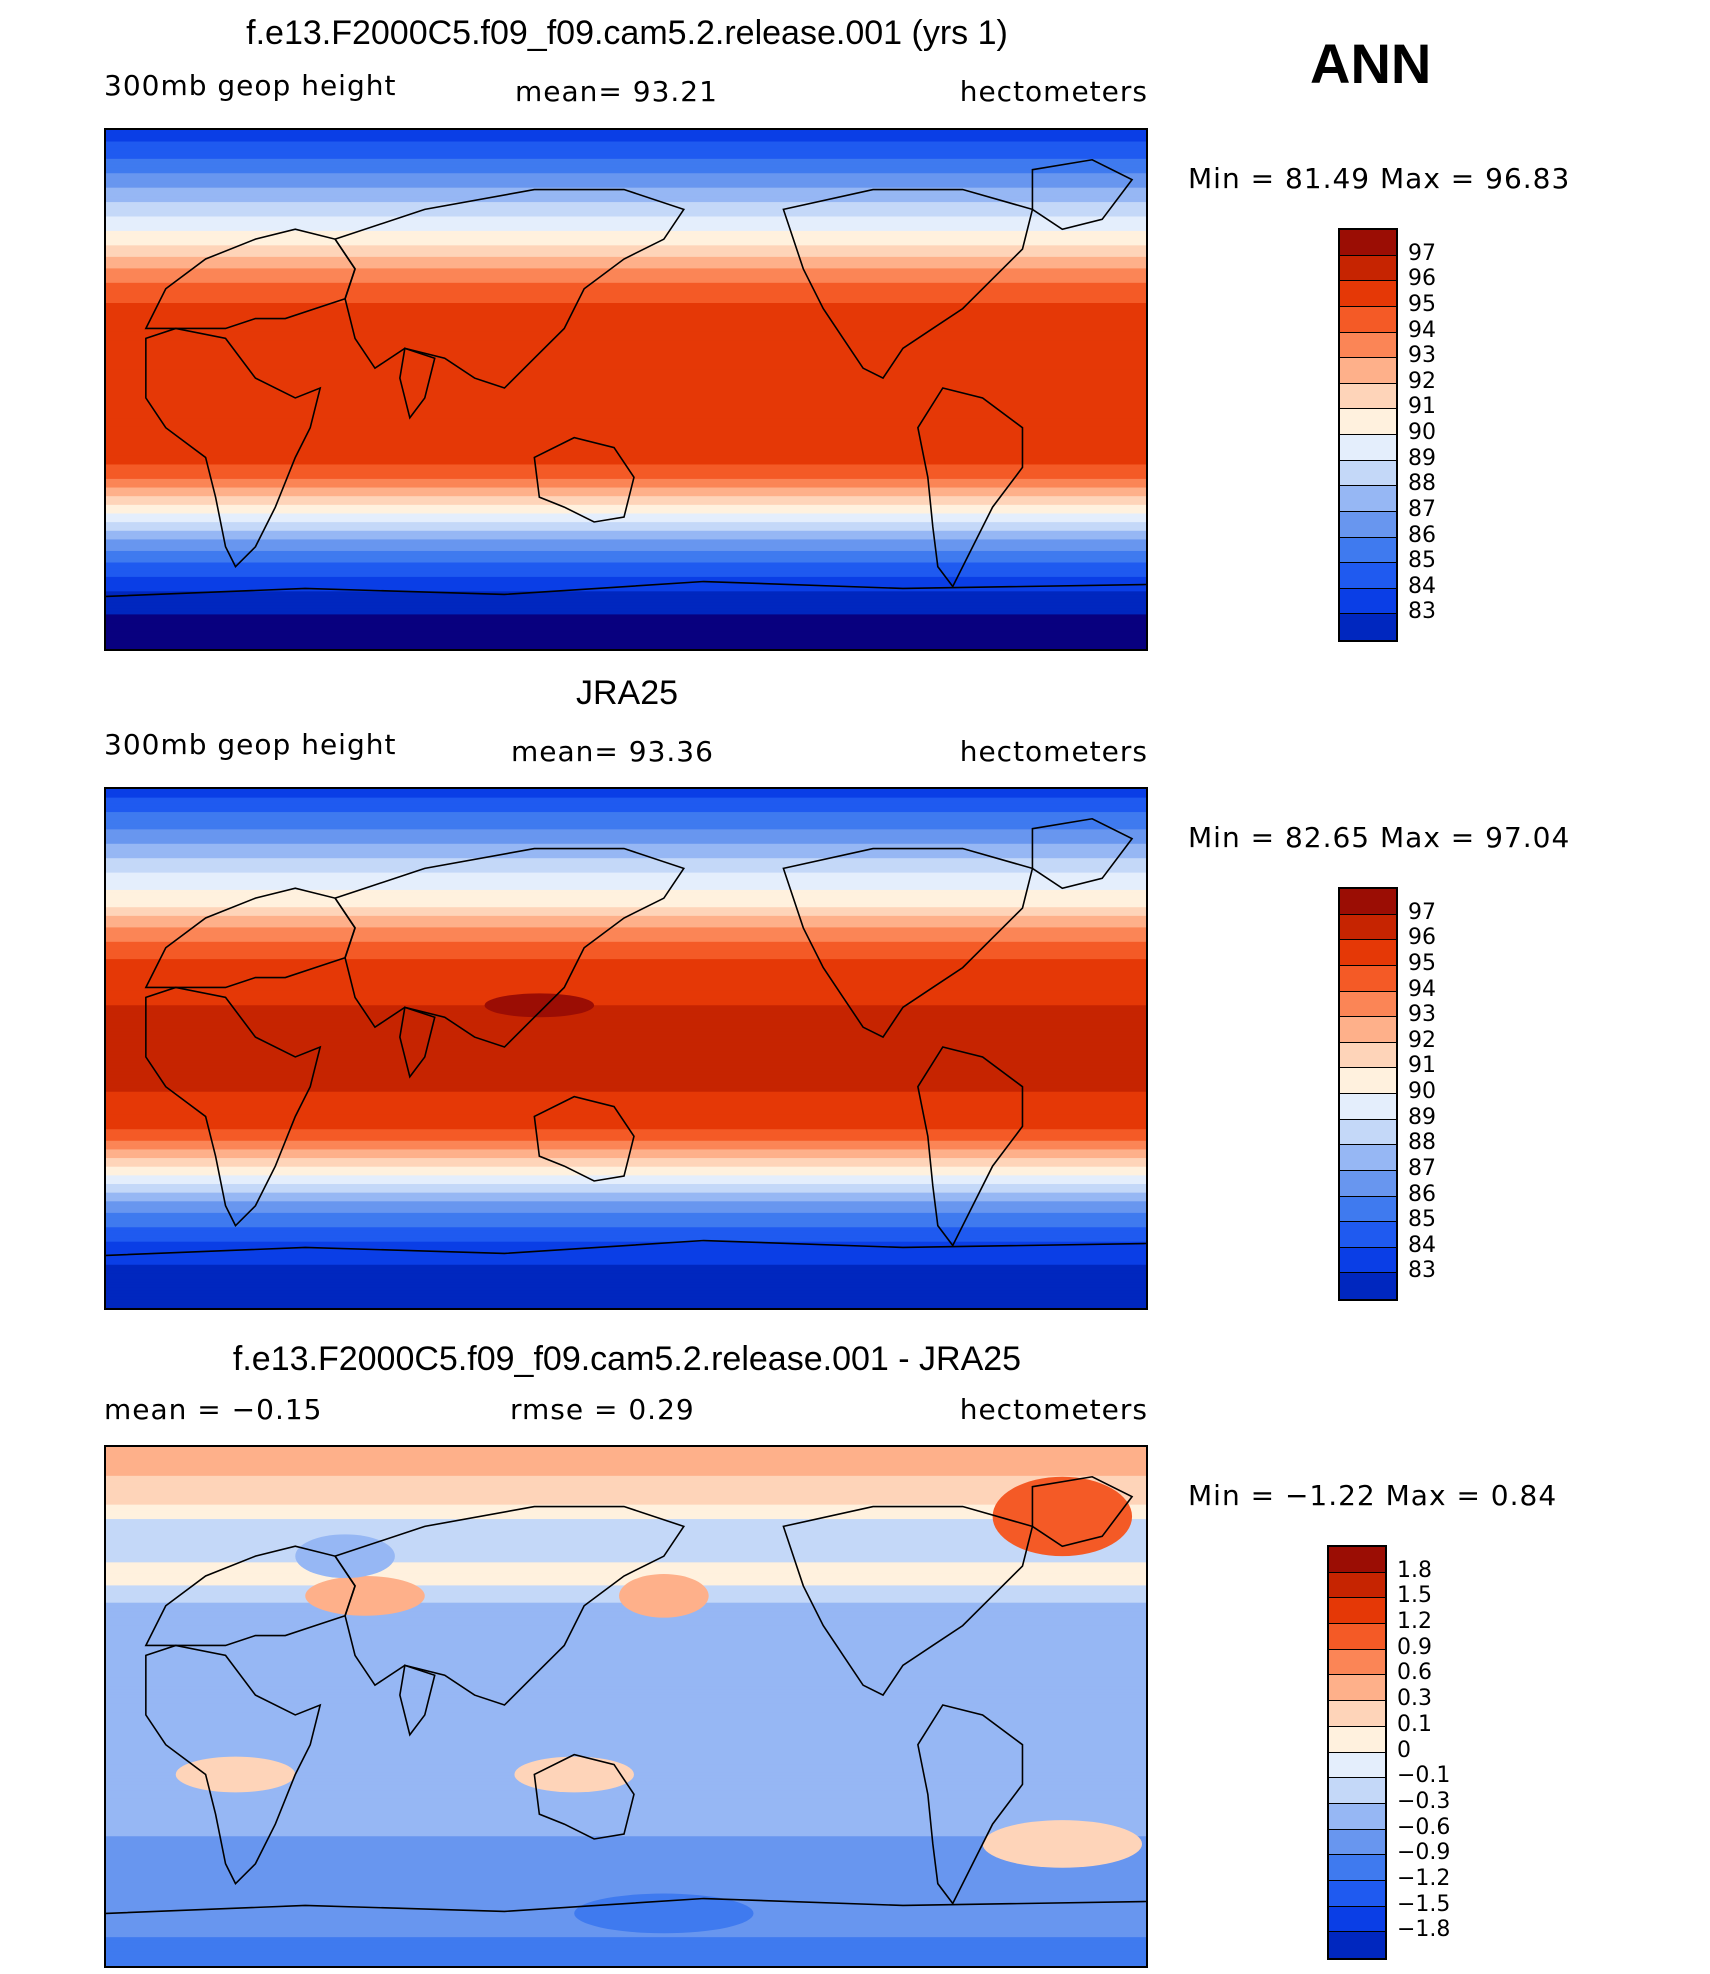 The image size is (1710, 1974). What do you see at coordinates (1422, 279) in the screenshot?
I see `colorbar-tick-label: 96` at bounding box center [1422, 279].